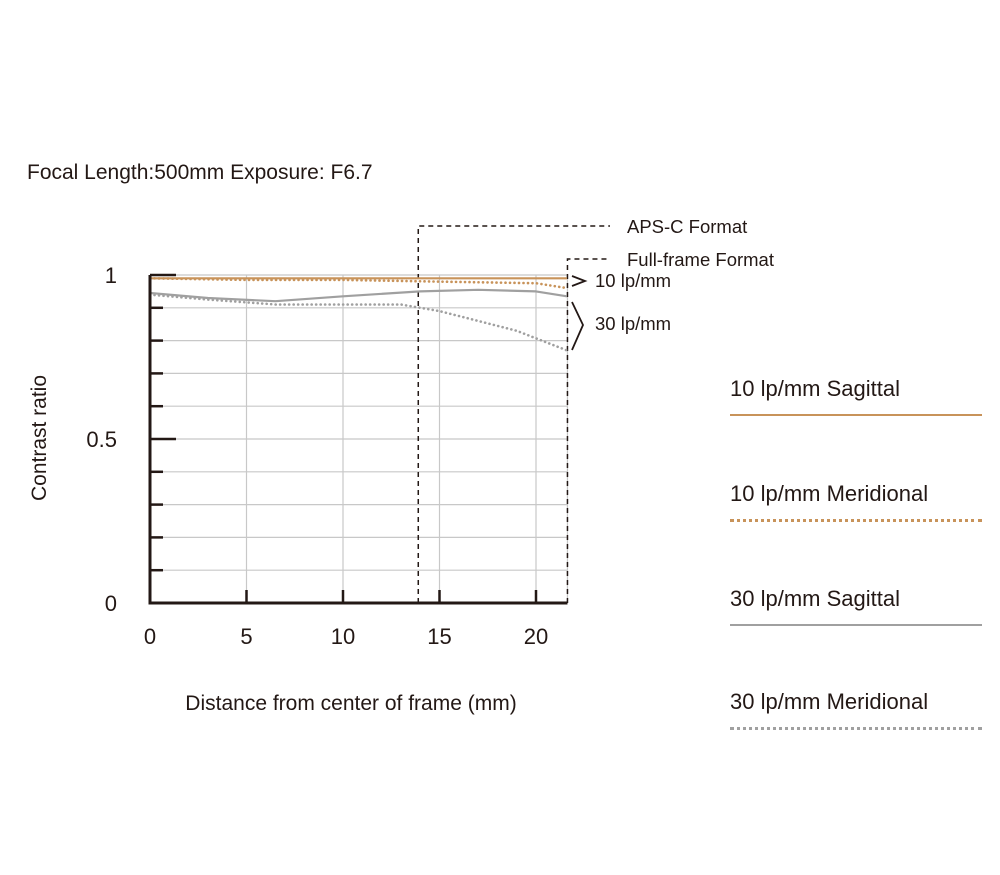 Image resolution: width=1000 pixels, height=875 pixels. I want to click on series-lines, so click(358, 314).